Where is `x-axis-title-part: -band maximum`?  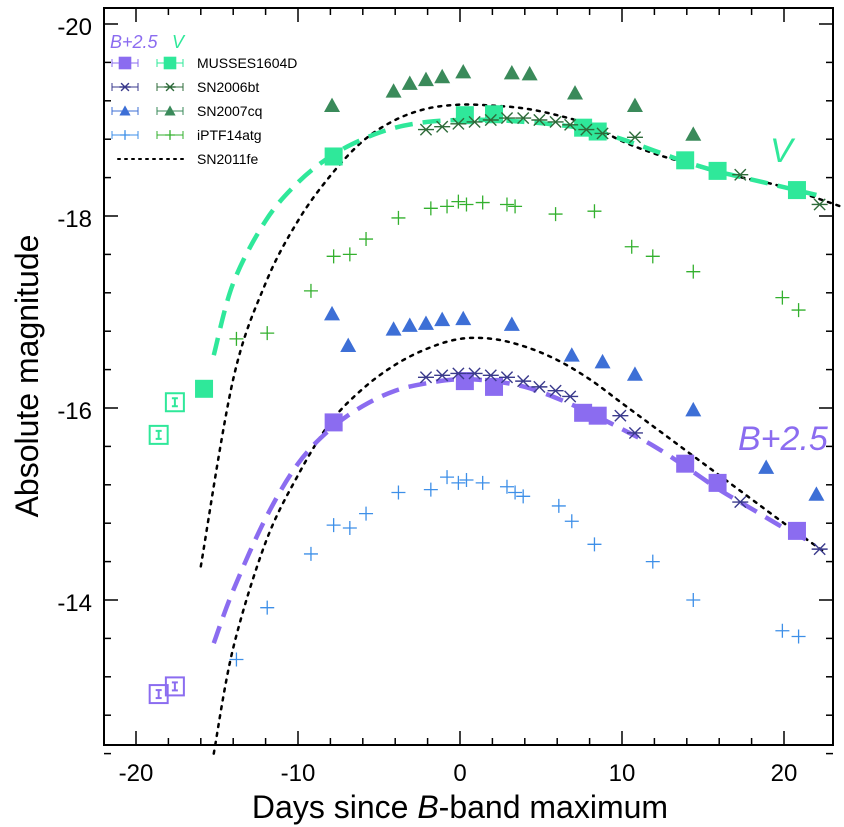 x-axis-title-part: -band maximum is located at coordinates (553, 807).